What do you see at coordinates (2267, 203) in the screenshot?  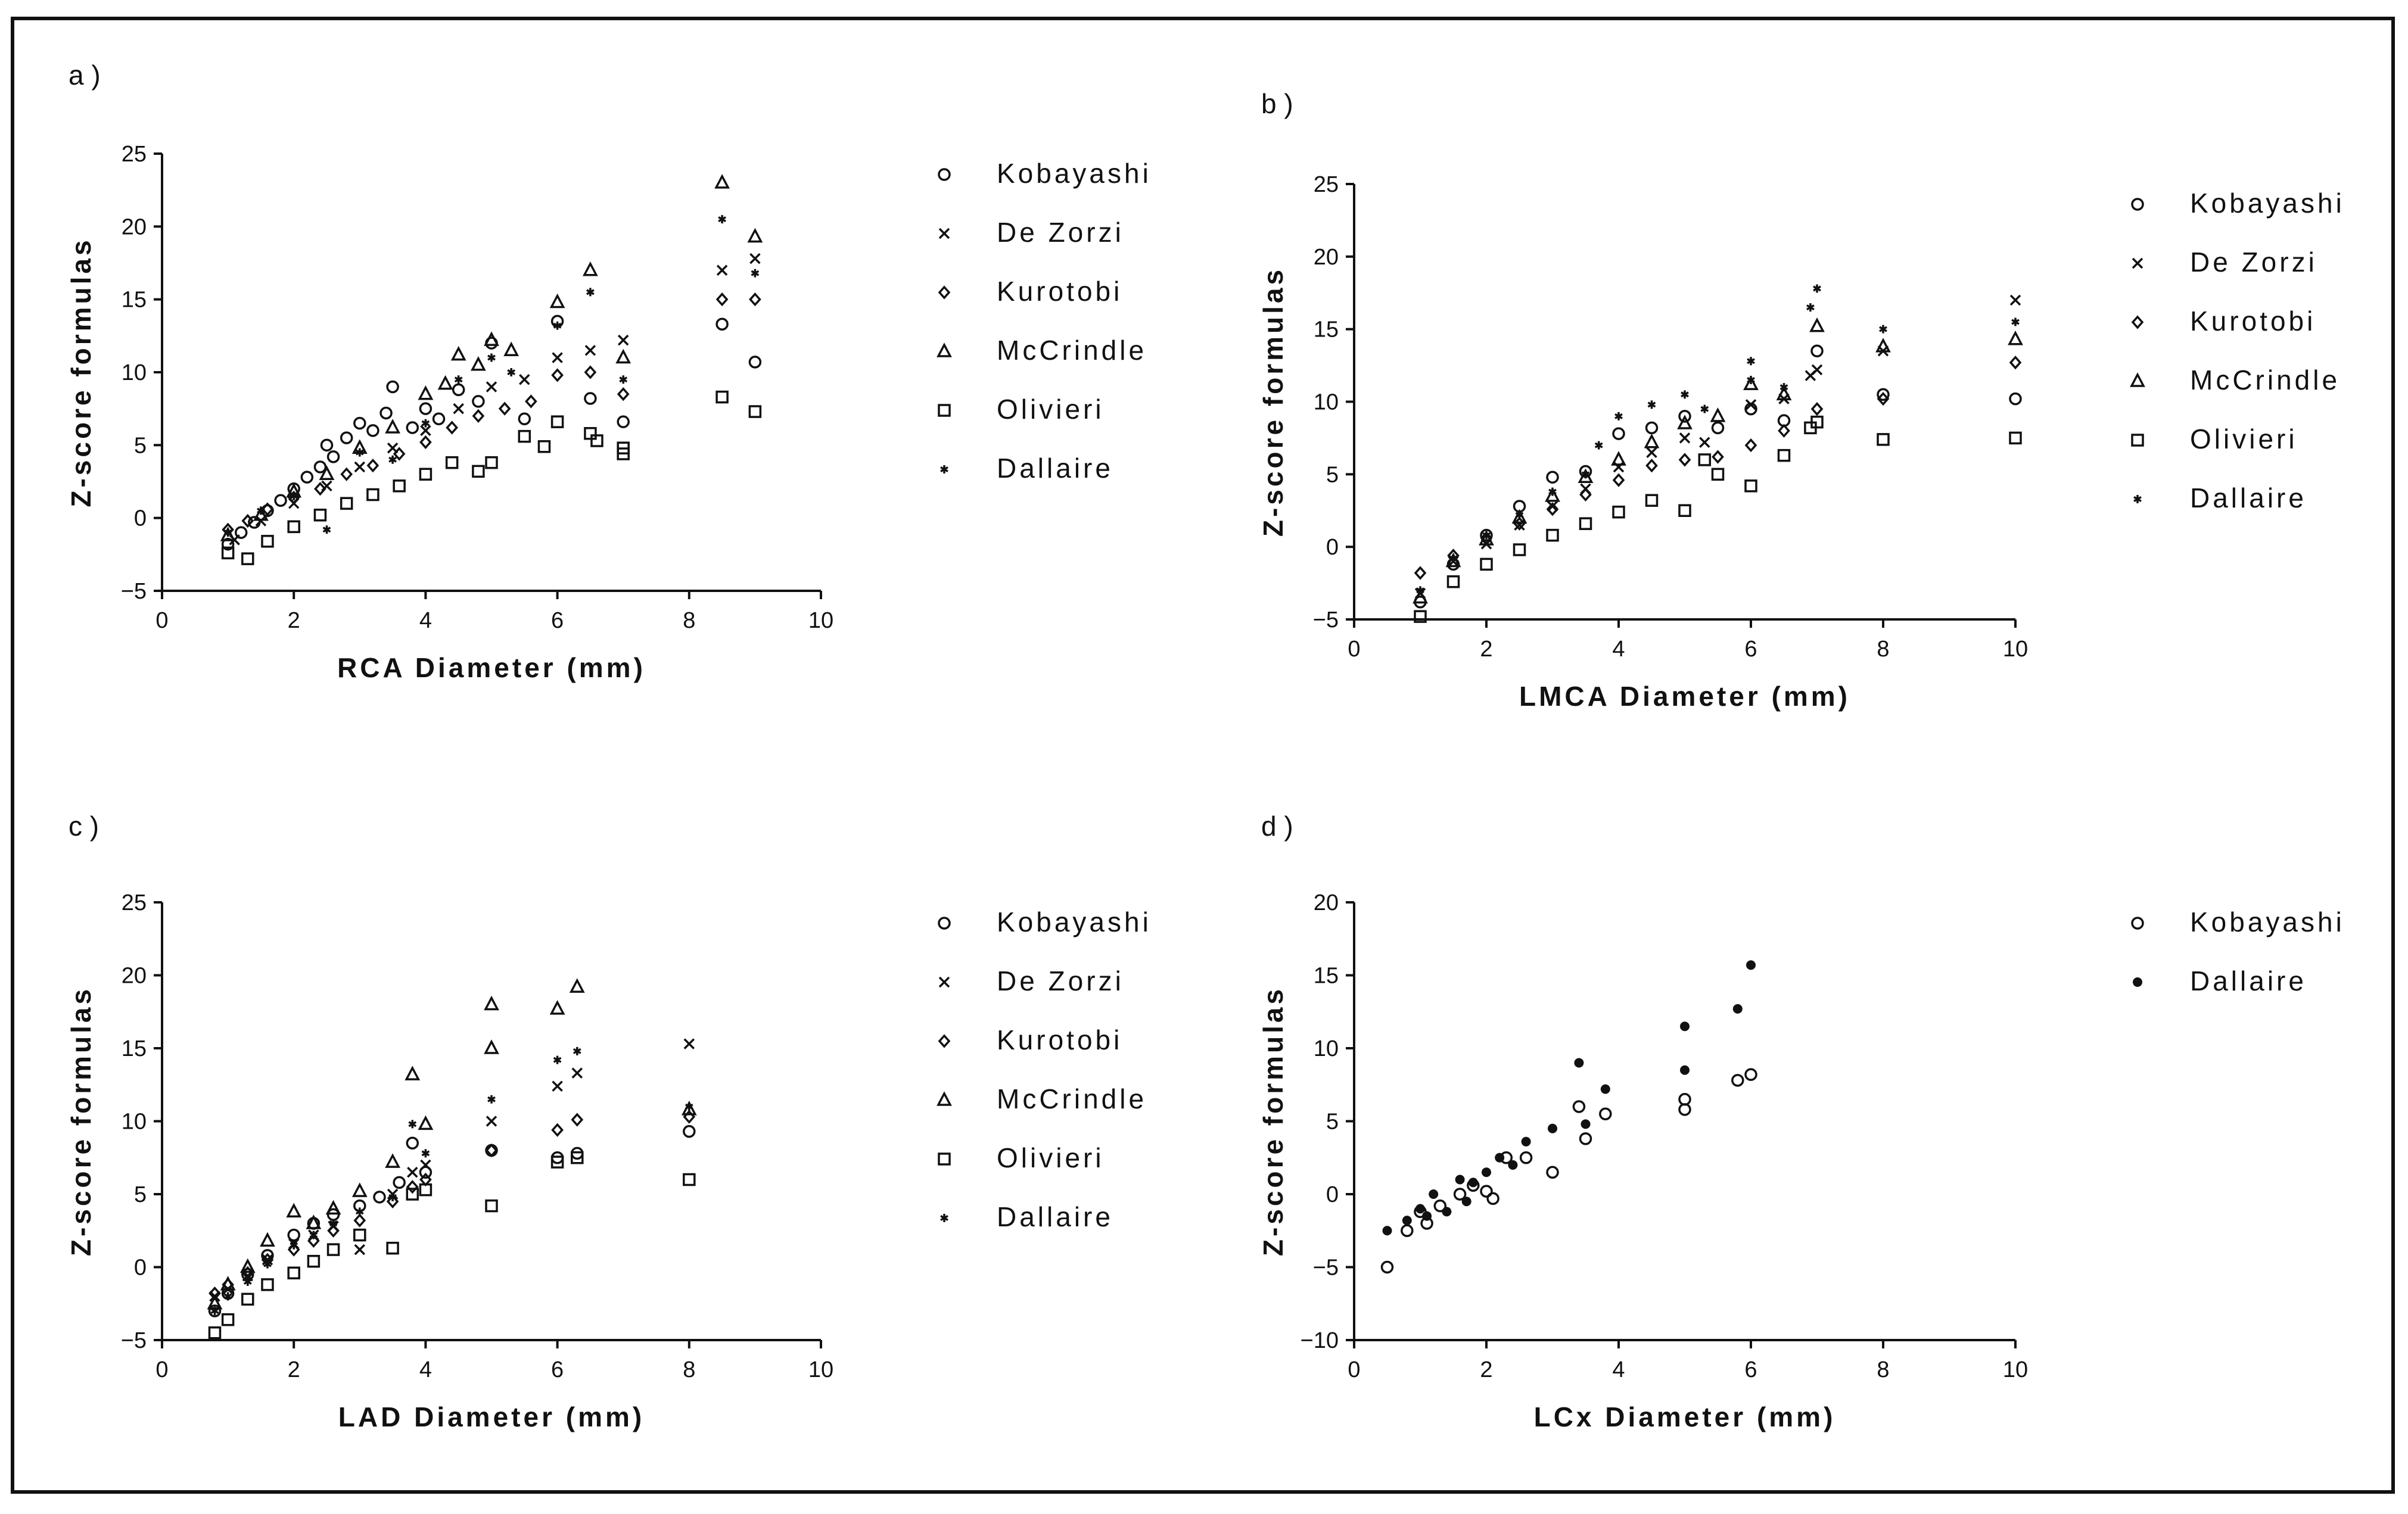 I see `legend-label: Kobayashi` at bounding box center [2267, 203].